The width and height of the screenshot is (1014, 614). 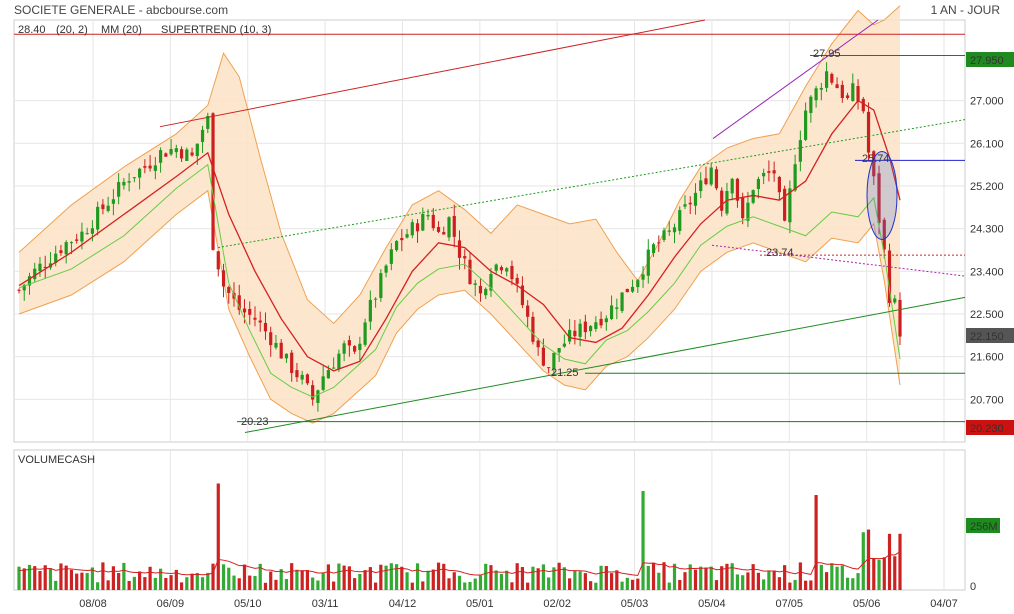 What do you see at coordinates (990, 335) in the screenshot?
I see `price-label-last: 22.150` at bounding box center [990, 335].